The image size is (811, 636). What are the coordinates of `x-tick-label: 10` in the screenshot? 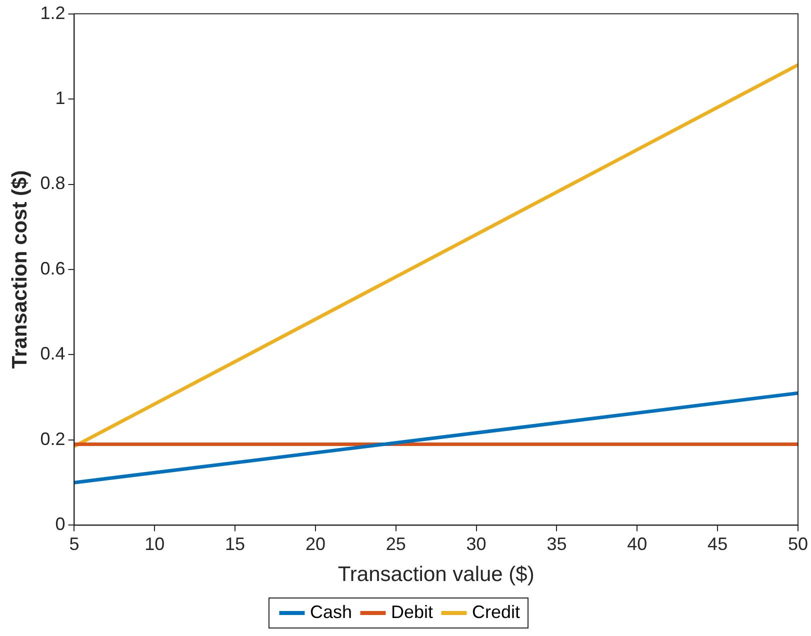 It's located at (154, 544).